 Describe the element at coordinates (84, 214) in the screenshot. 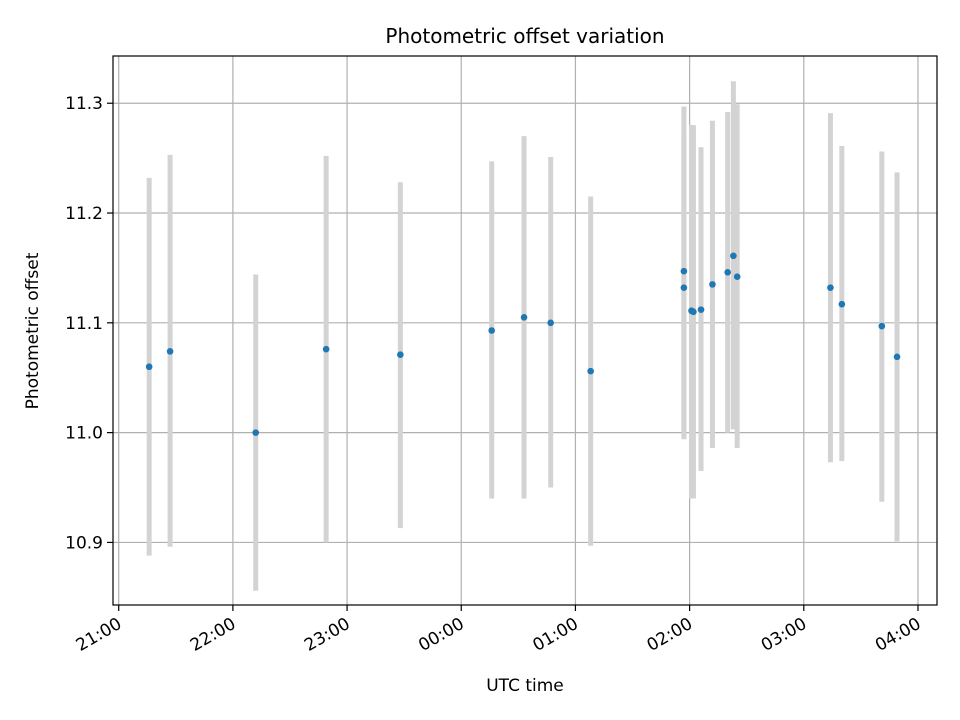

I see `y-tick-label: 11.2` at that location.